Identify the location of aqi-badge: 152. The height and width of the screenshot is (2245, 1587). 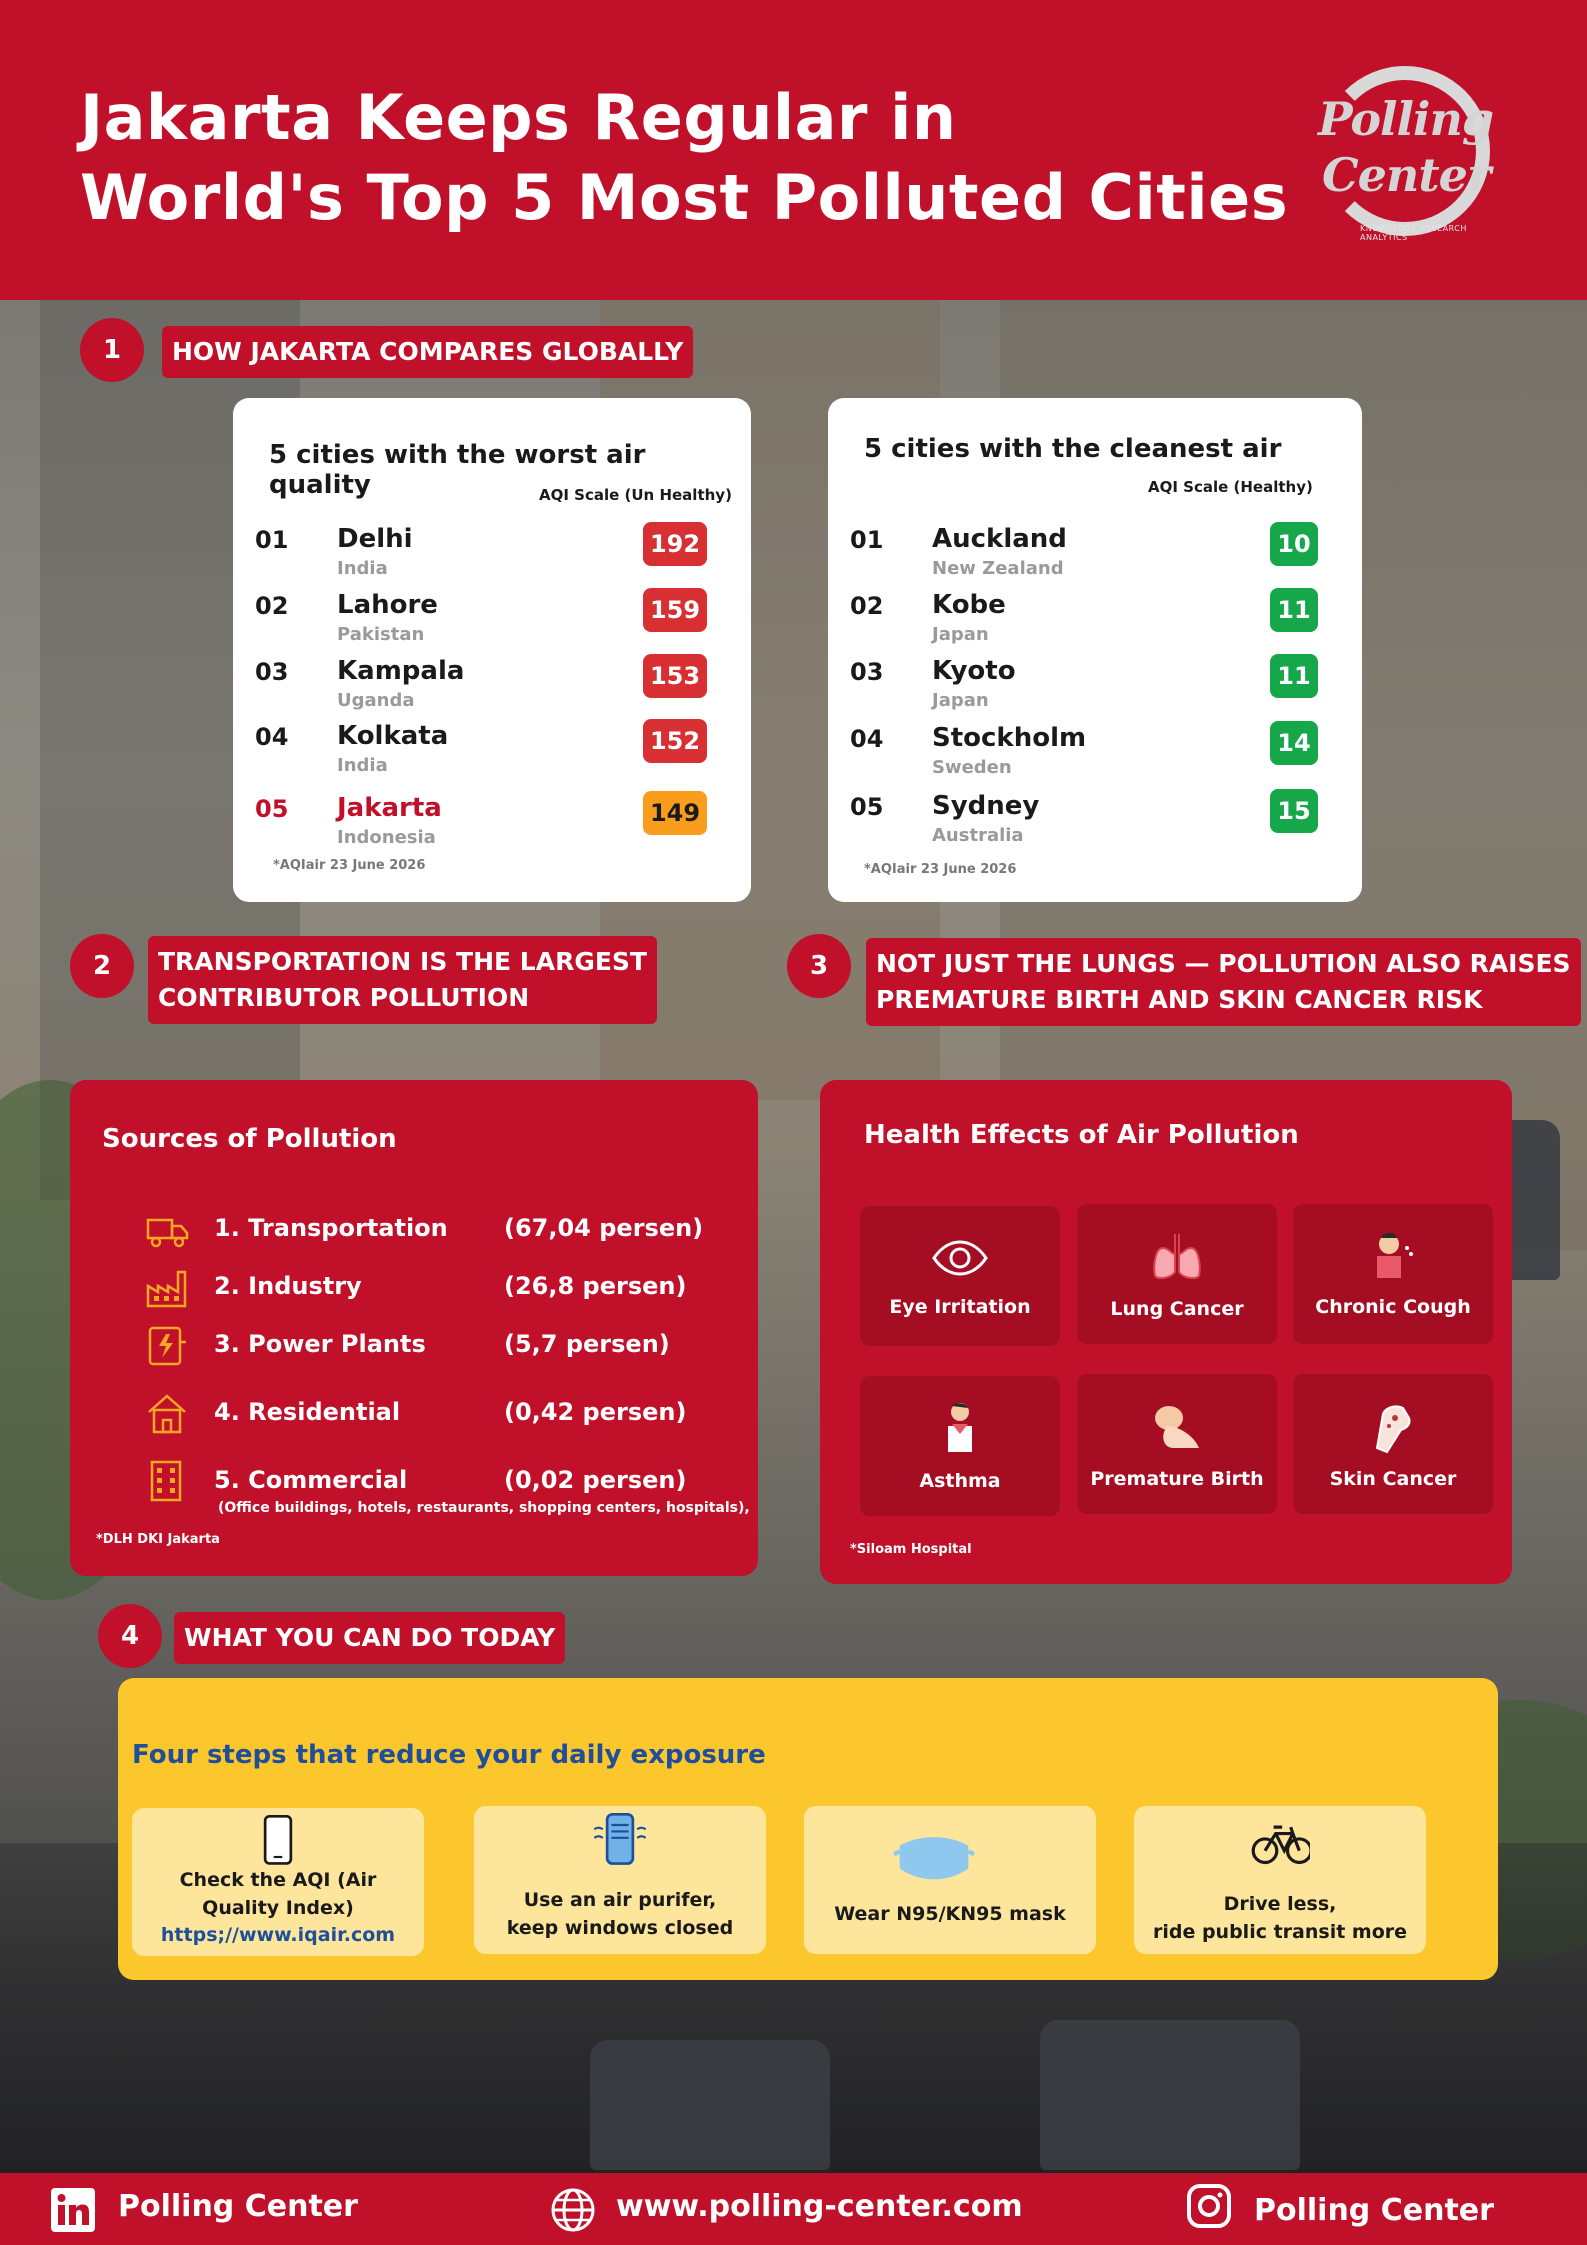
(675, 741).